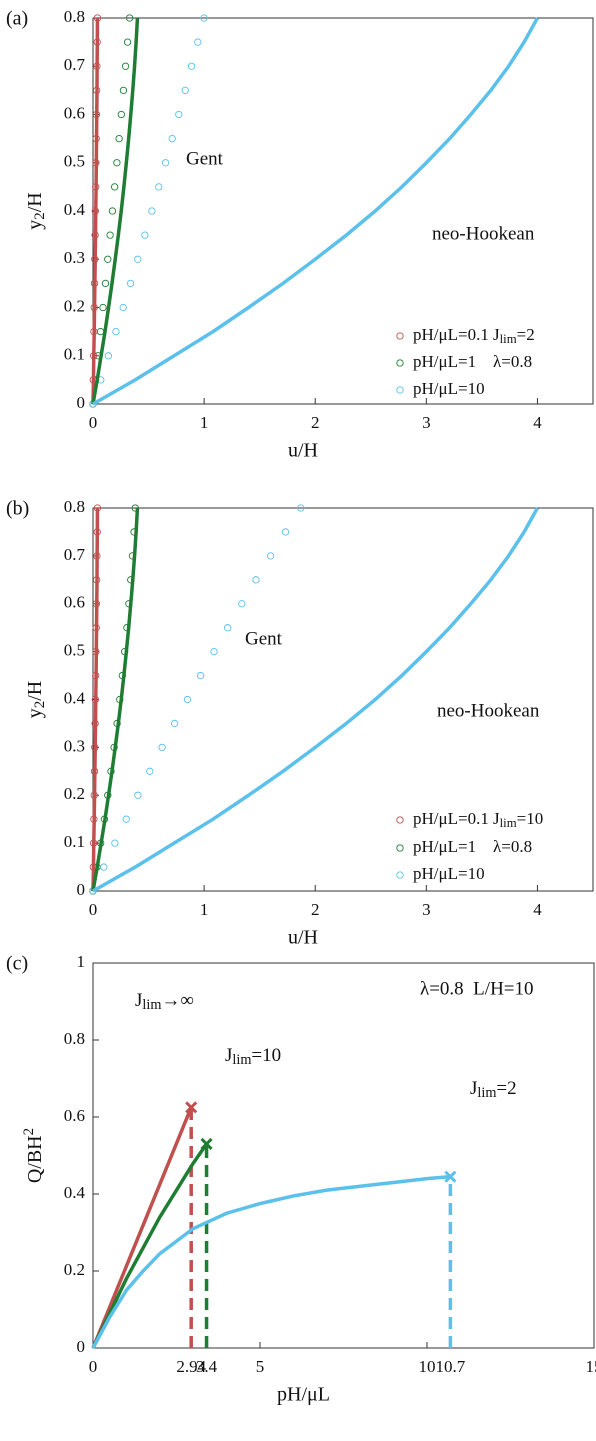 This screenshot has height=1441, width=596. Describe the element at coordinates (75, 697) in the screenshot. I see `y-tick-label: 0.4` at that location.